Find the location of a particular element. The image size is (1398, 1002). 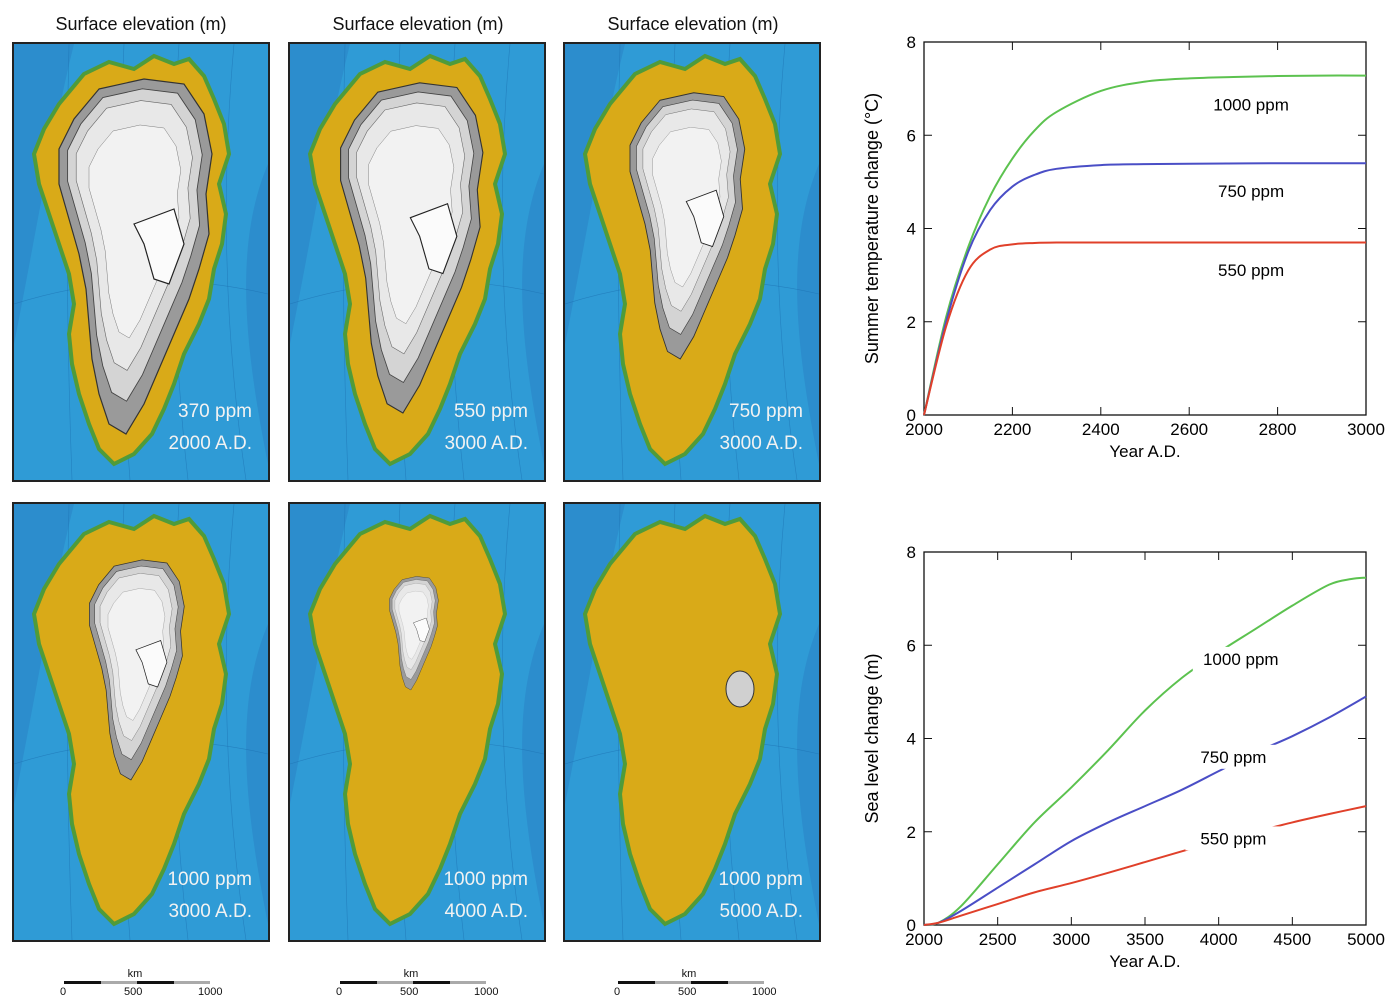

x-tick-label: 2500 is located at coordinates (998, 939).